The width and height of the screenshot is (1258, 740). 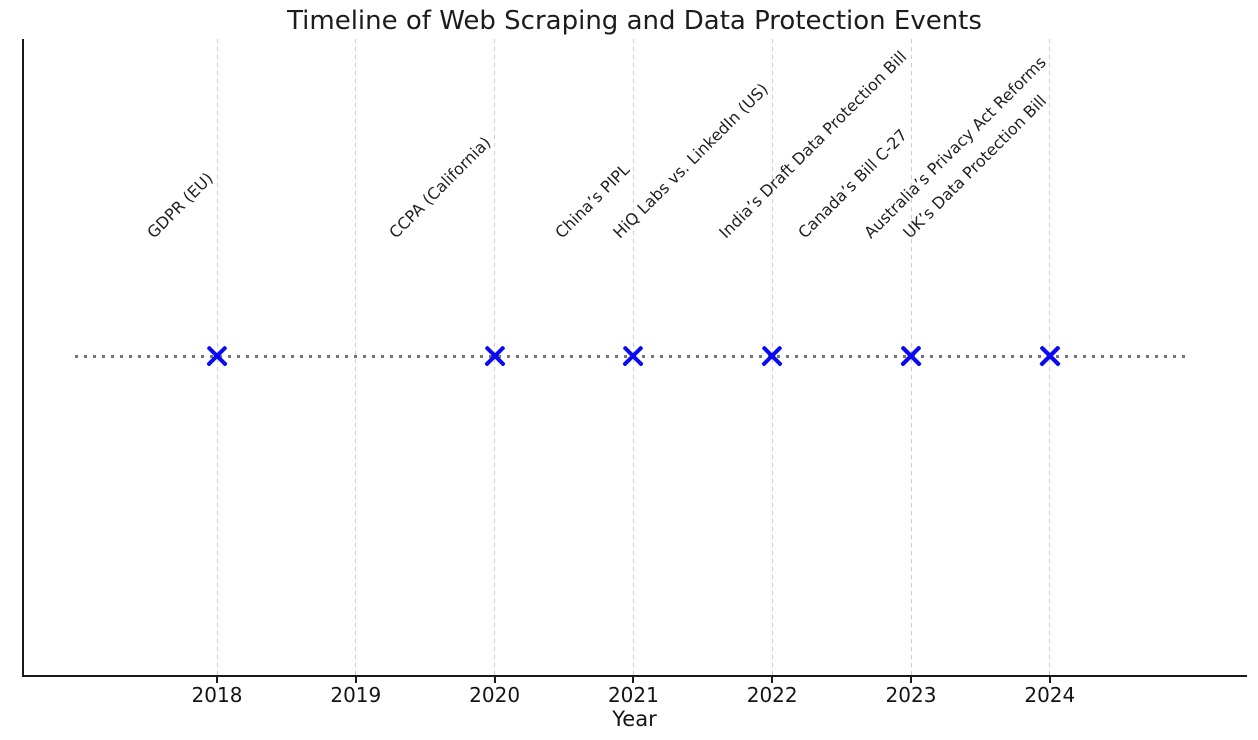 I want to click on x-tick-label: 2018, so click(x=217, y=695).